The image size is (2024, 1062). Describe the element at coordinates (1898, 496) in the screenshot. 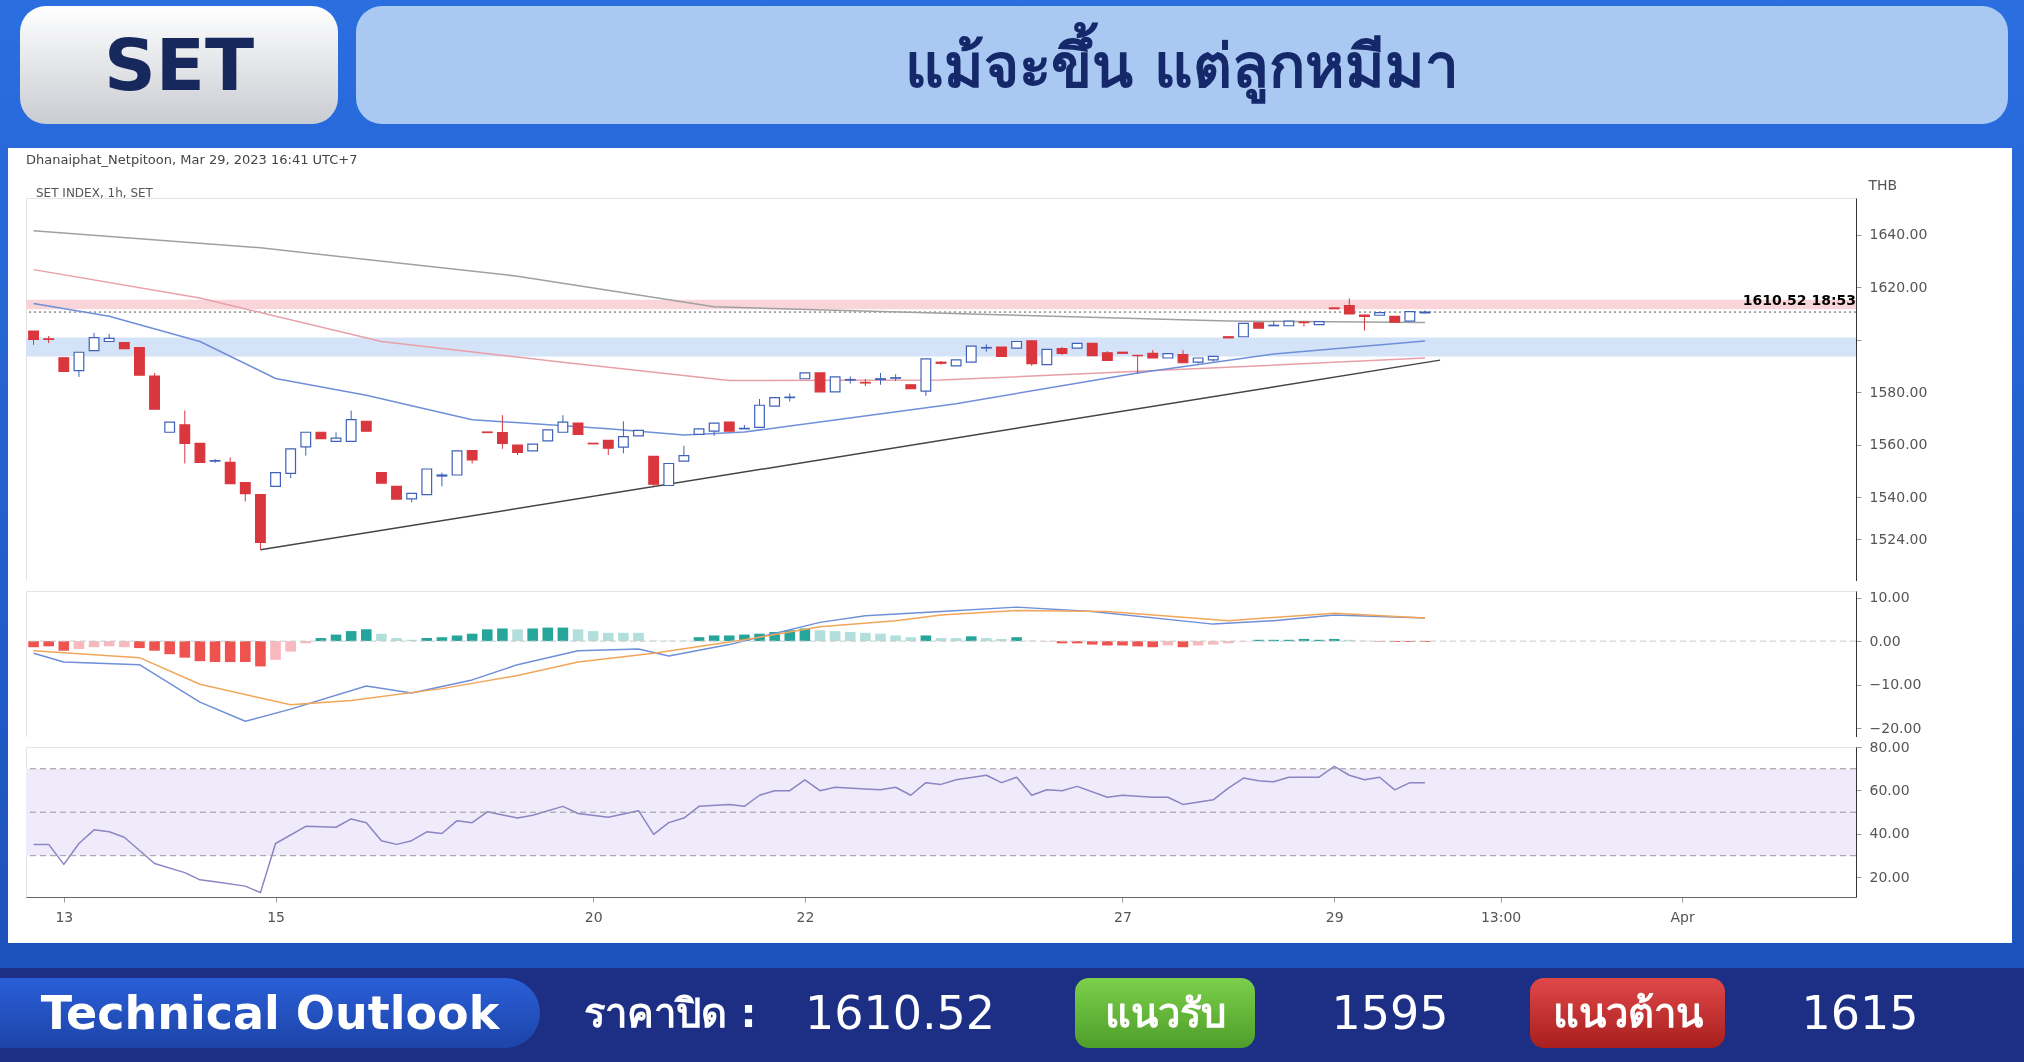

I see `y-tick-label: 1540.00` at that location.